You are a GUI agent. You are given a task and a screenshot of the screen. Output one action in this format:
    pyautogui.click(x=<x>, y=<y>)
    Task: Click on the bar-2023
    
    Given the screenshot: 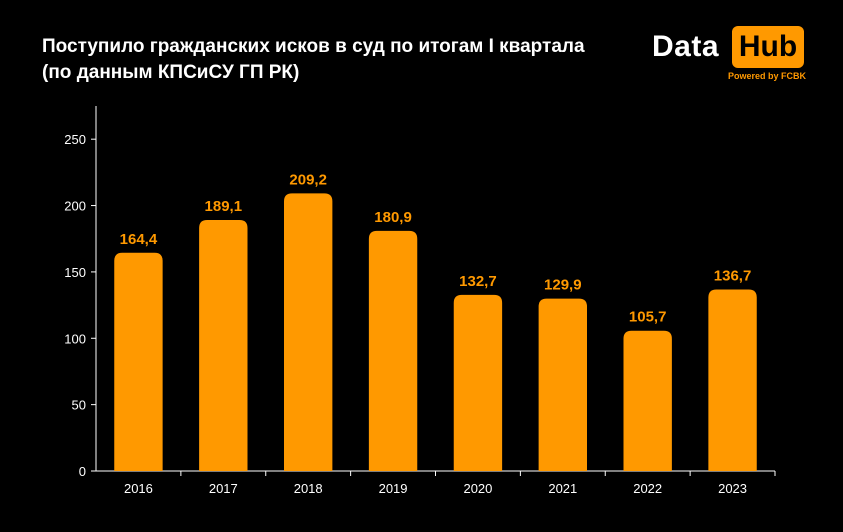 What is the action you would take?
    pyautogui.click(x=732, y=380)
    